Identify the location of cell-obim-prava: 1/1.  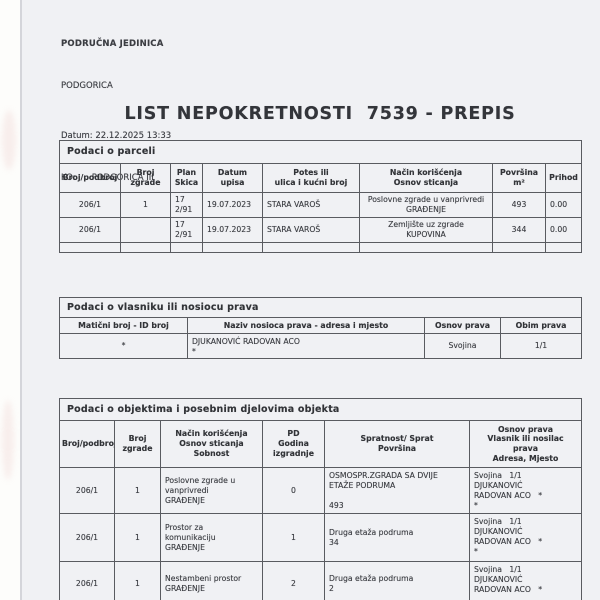
(541, 346).